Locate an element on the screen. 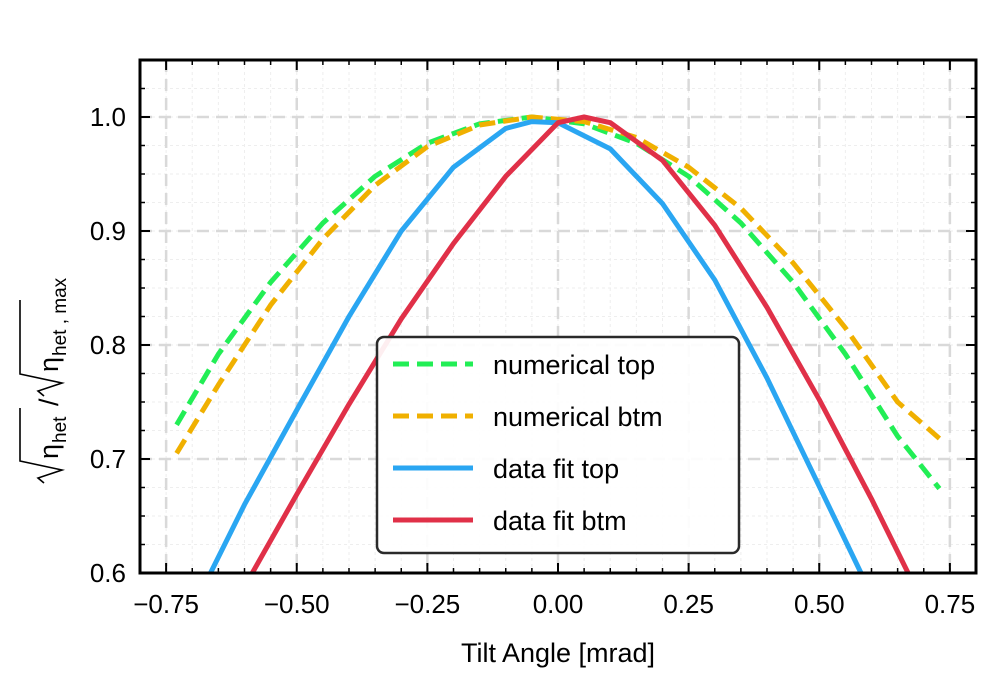  x-tick-label: 0.50 is located at coordinates (819, 604).